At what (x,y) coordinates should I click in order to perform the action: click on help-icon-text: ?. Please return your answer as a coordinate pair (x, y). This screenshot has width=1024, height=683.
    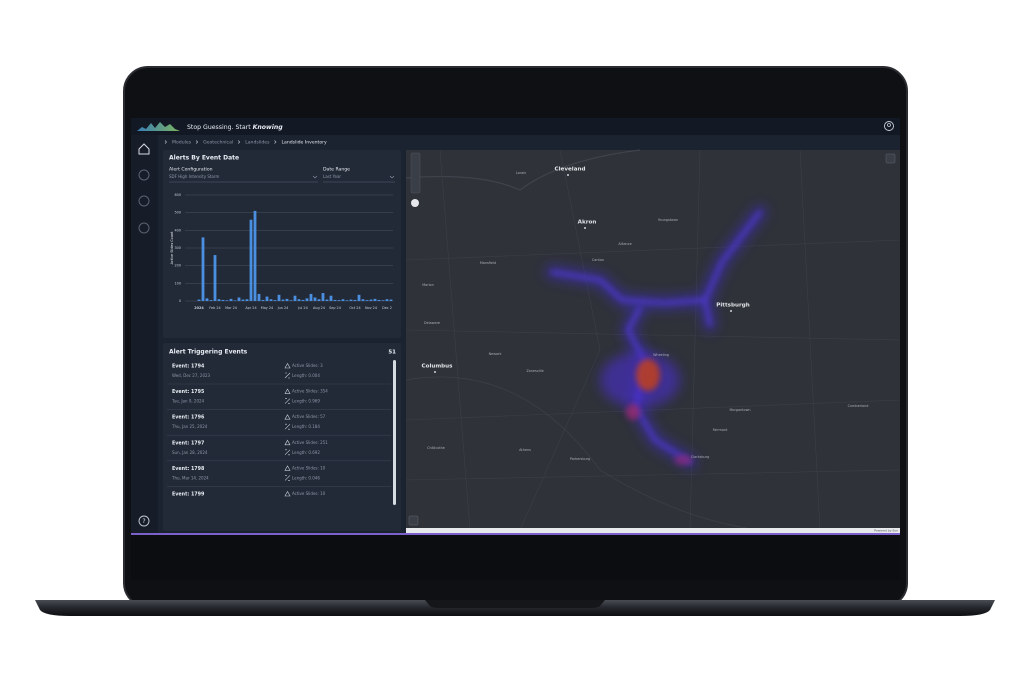
    Looking at the image, I should click on (143, 521).